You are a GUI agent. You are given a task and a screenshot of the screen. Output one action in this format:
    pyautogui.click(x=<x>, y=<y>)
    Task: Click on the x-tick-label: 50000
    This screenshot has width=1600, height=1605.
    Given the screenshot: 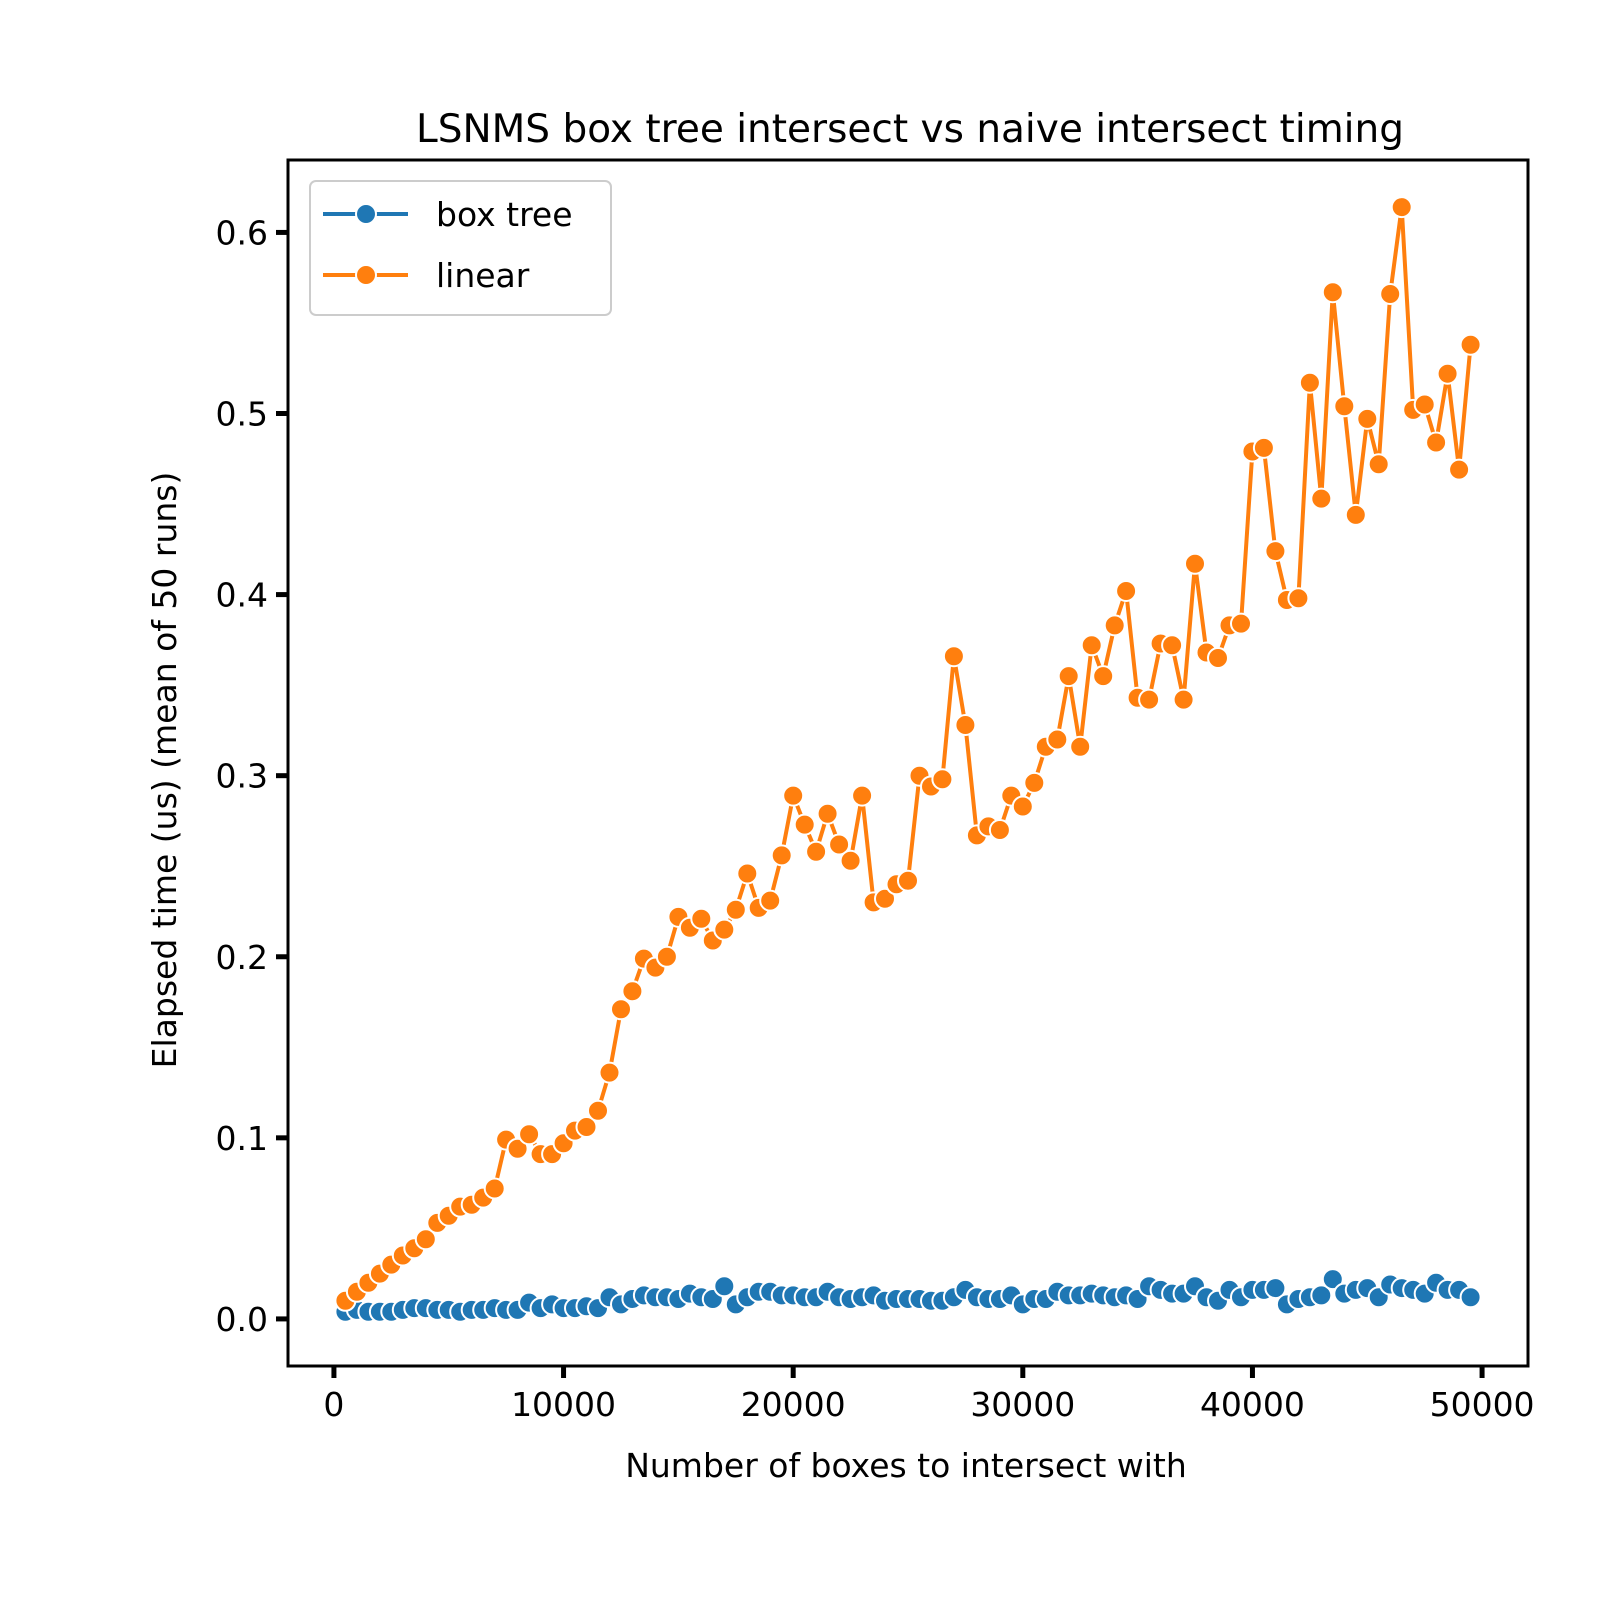 What is the action you would take?
    pyautogui.click(x=1482, y=1404)
    